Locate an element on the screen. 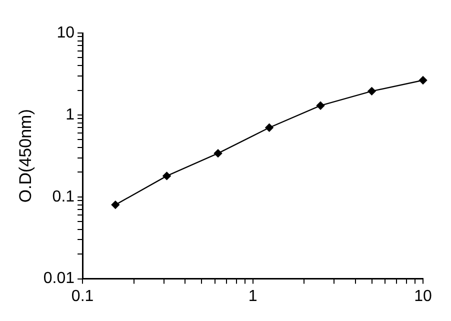  y-tick-label: 0.1 is located at coordinates (63, 197).